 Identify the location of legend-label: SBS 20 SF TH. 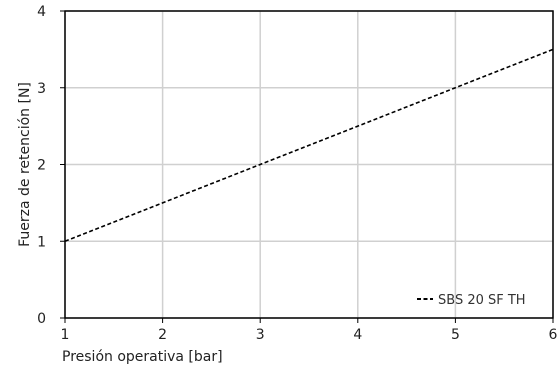
(482, 300).